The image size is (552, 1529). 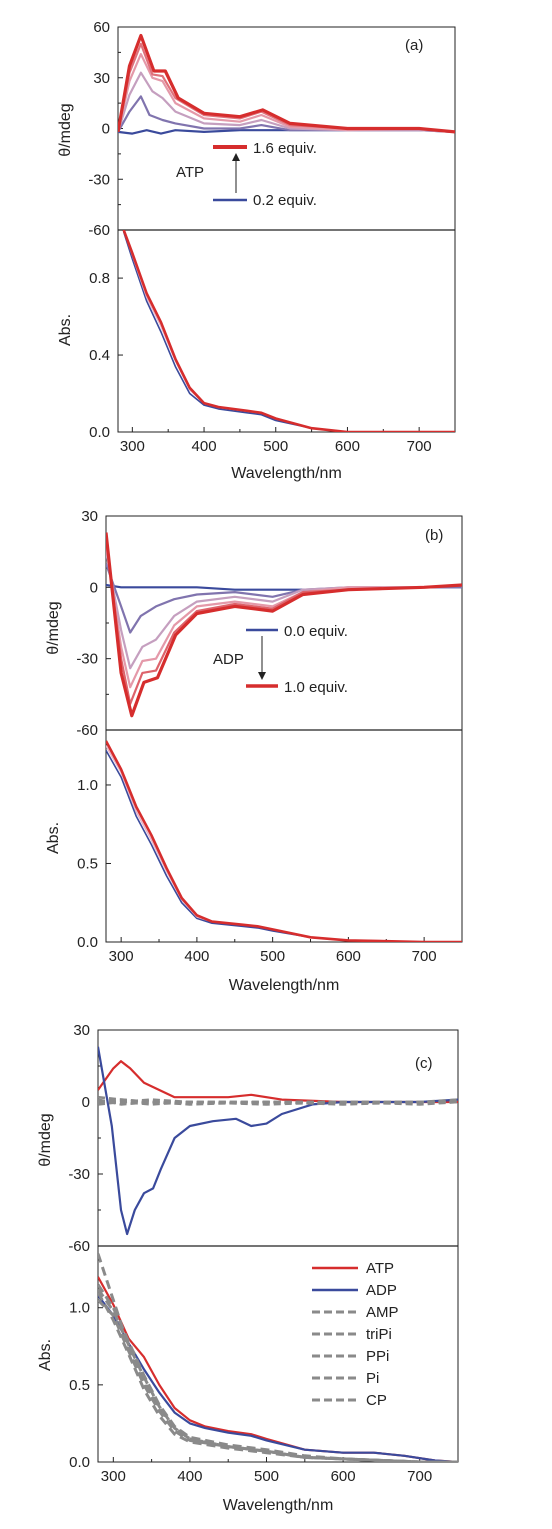 I want to click on legend-label-cp: CP, so click(x=376, y=1400).